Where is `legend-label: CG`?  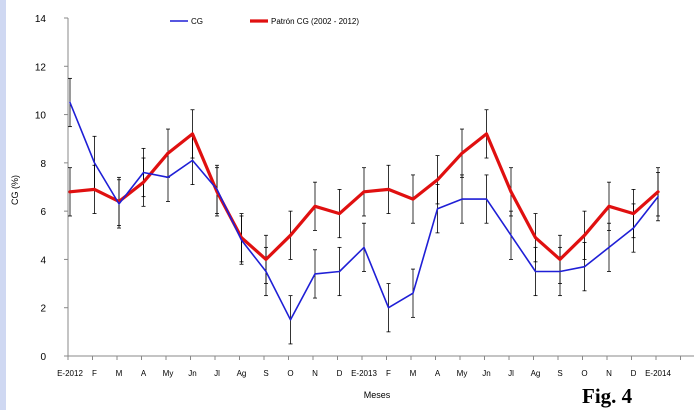
legend-label: CG is located at coordinates (197, 21).